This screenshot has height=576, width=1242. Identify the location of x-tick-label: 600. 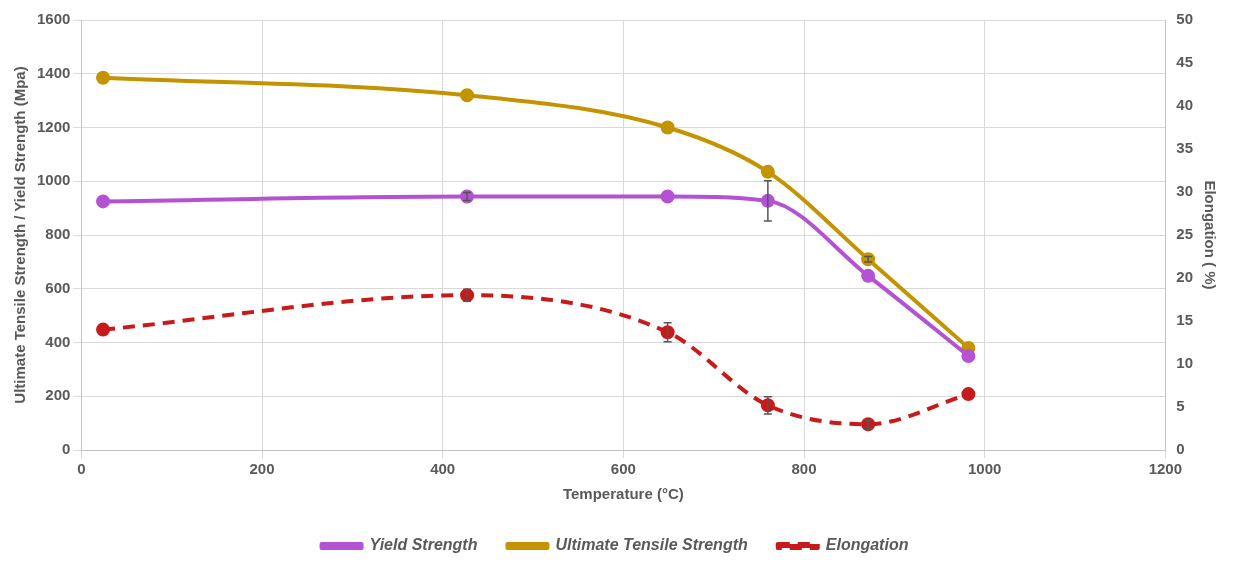
(623, 469).